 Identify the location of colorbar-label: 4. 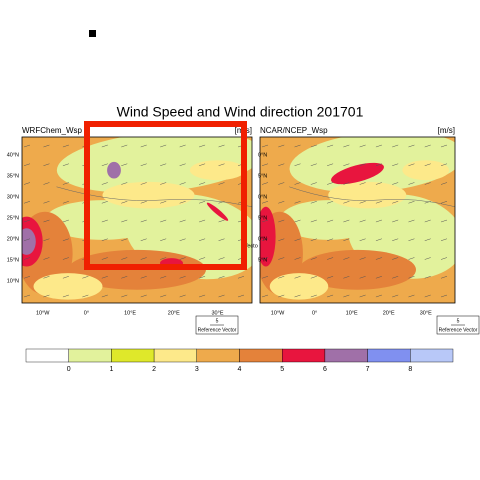
(240, 369).